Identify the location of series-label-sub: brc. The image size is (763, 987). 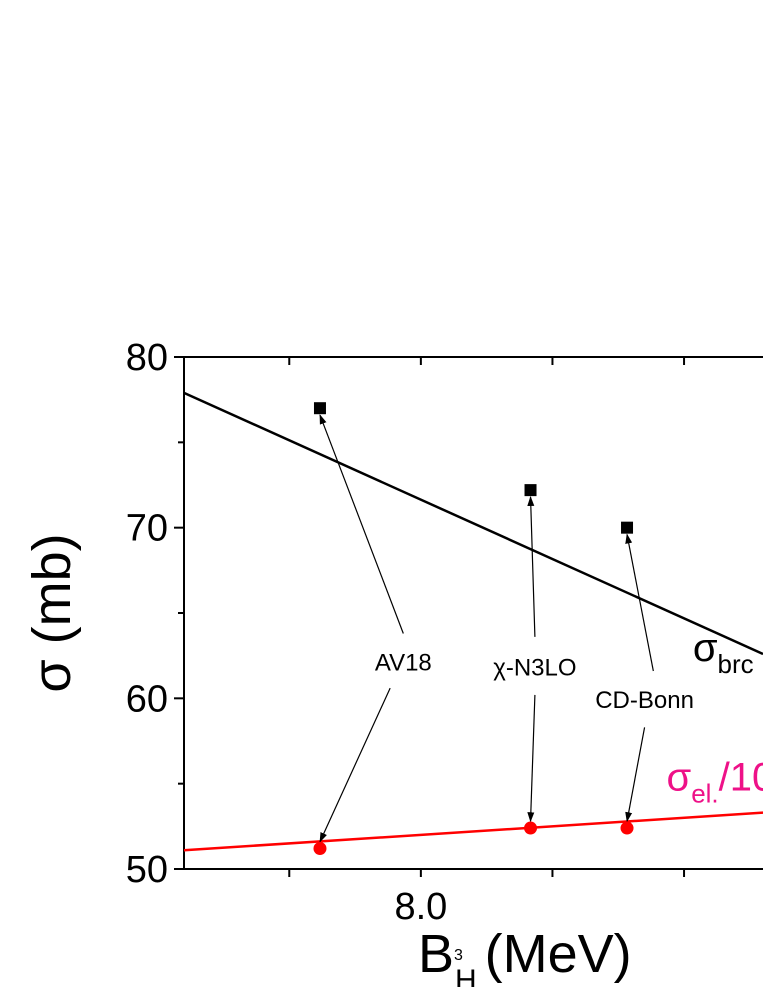
(736, 664).